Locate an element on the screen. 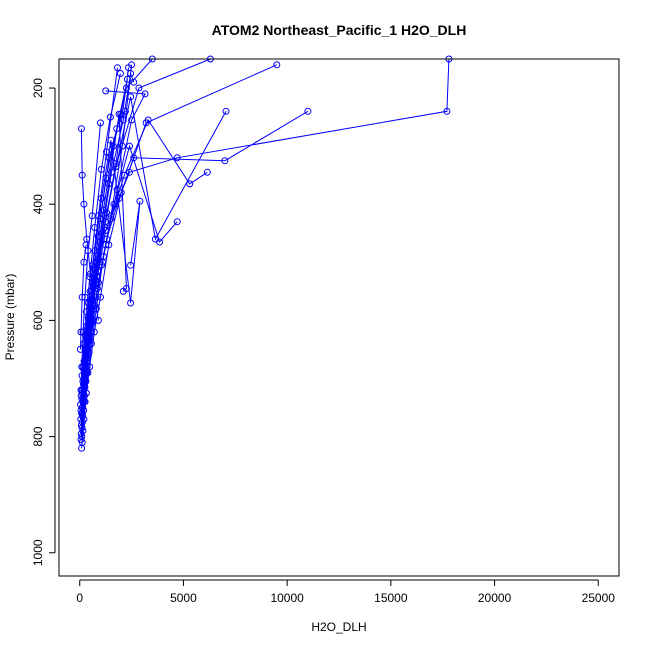  chart-title: ATOM2 Northeast_Pacific_1 H2O_DLH is located at coordinates (339, 30).